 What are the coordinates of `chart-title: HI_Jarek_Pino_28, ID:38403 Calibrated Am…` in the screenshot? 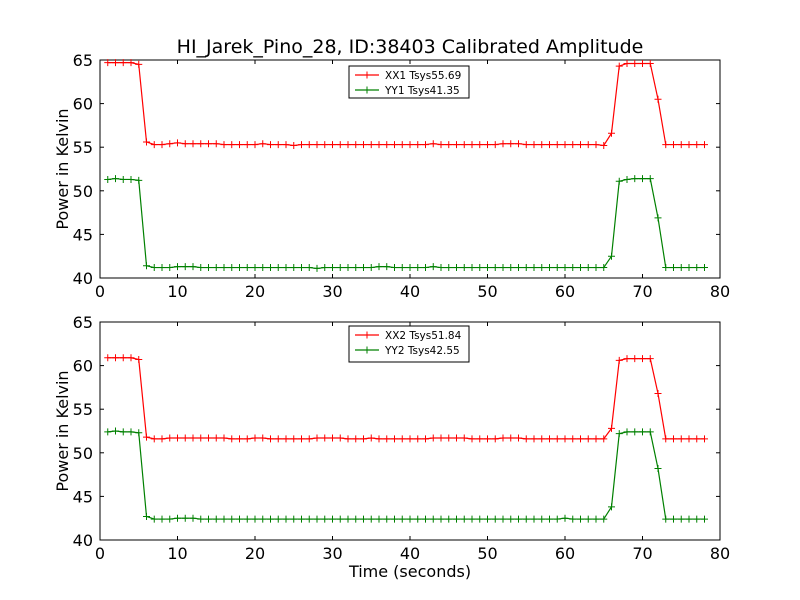 It's located at (410, 47).